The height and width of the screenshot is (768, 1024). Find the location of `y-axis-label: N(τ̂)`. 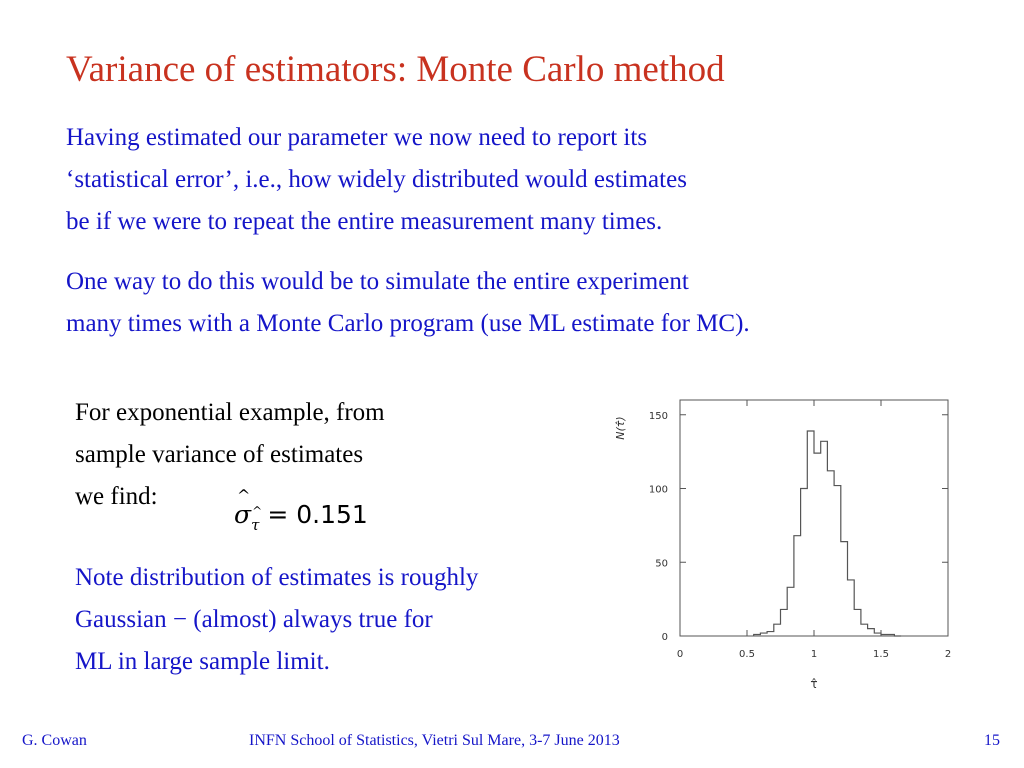

y-axis-label: N(τ̂) is located at coordinates (620, 427).